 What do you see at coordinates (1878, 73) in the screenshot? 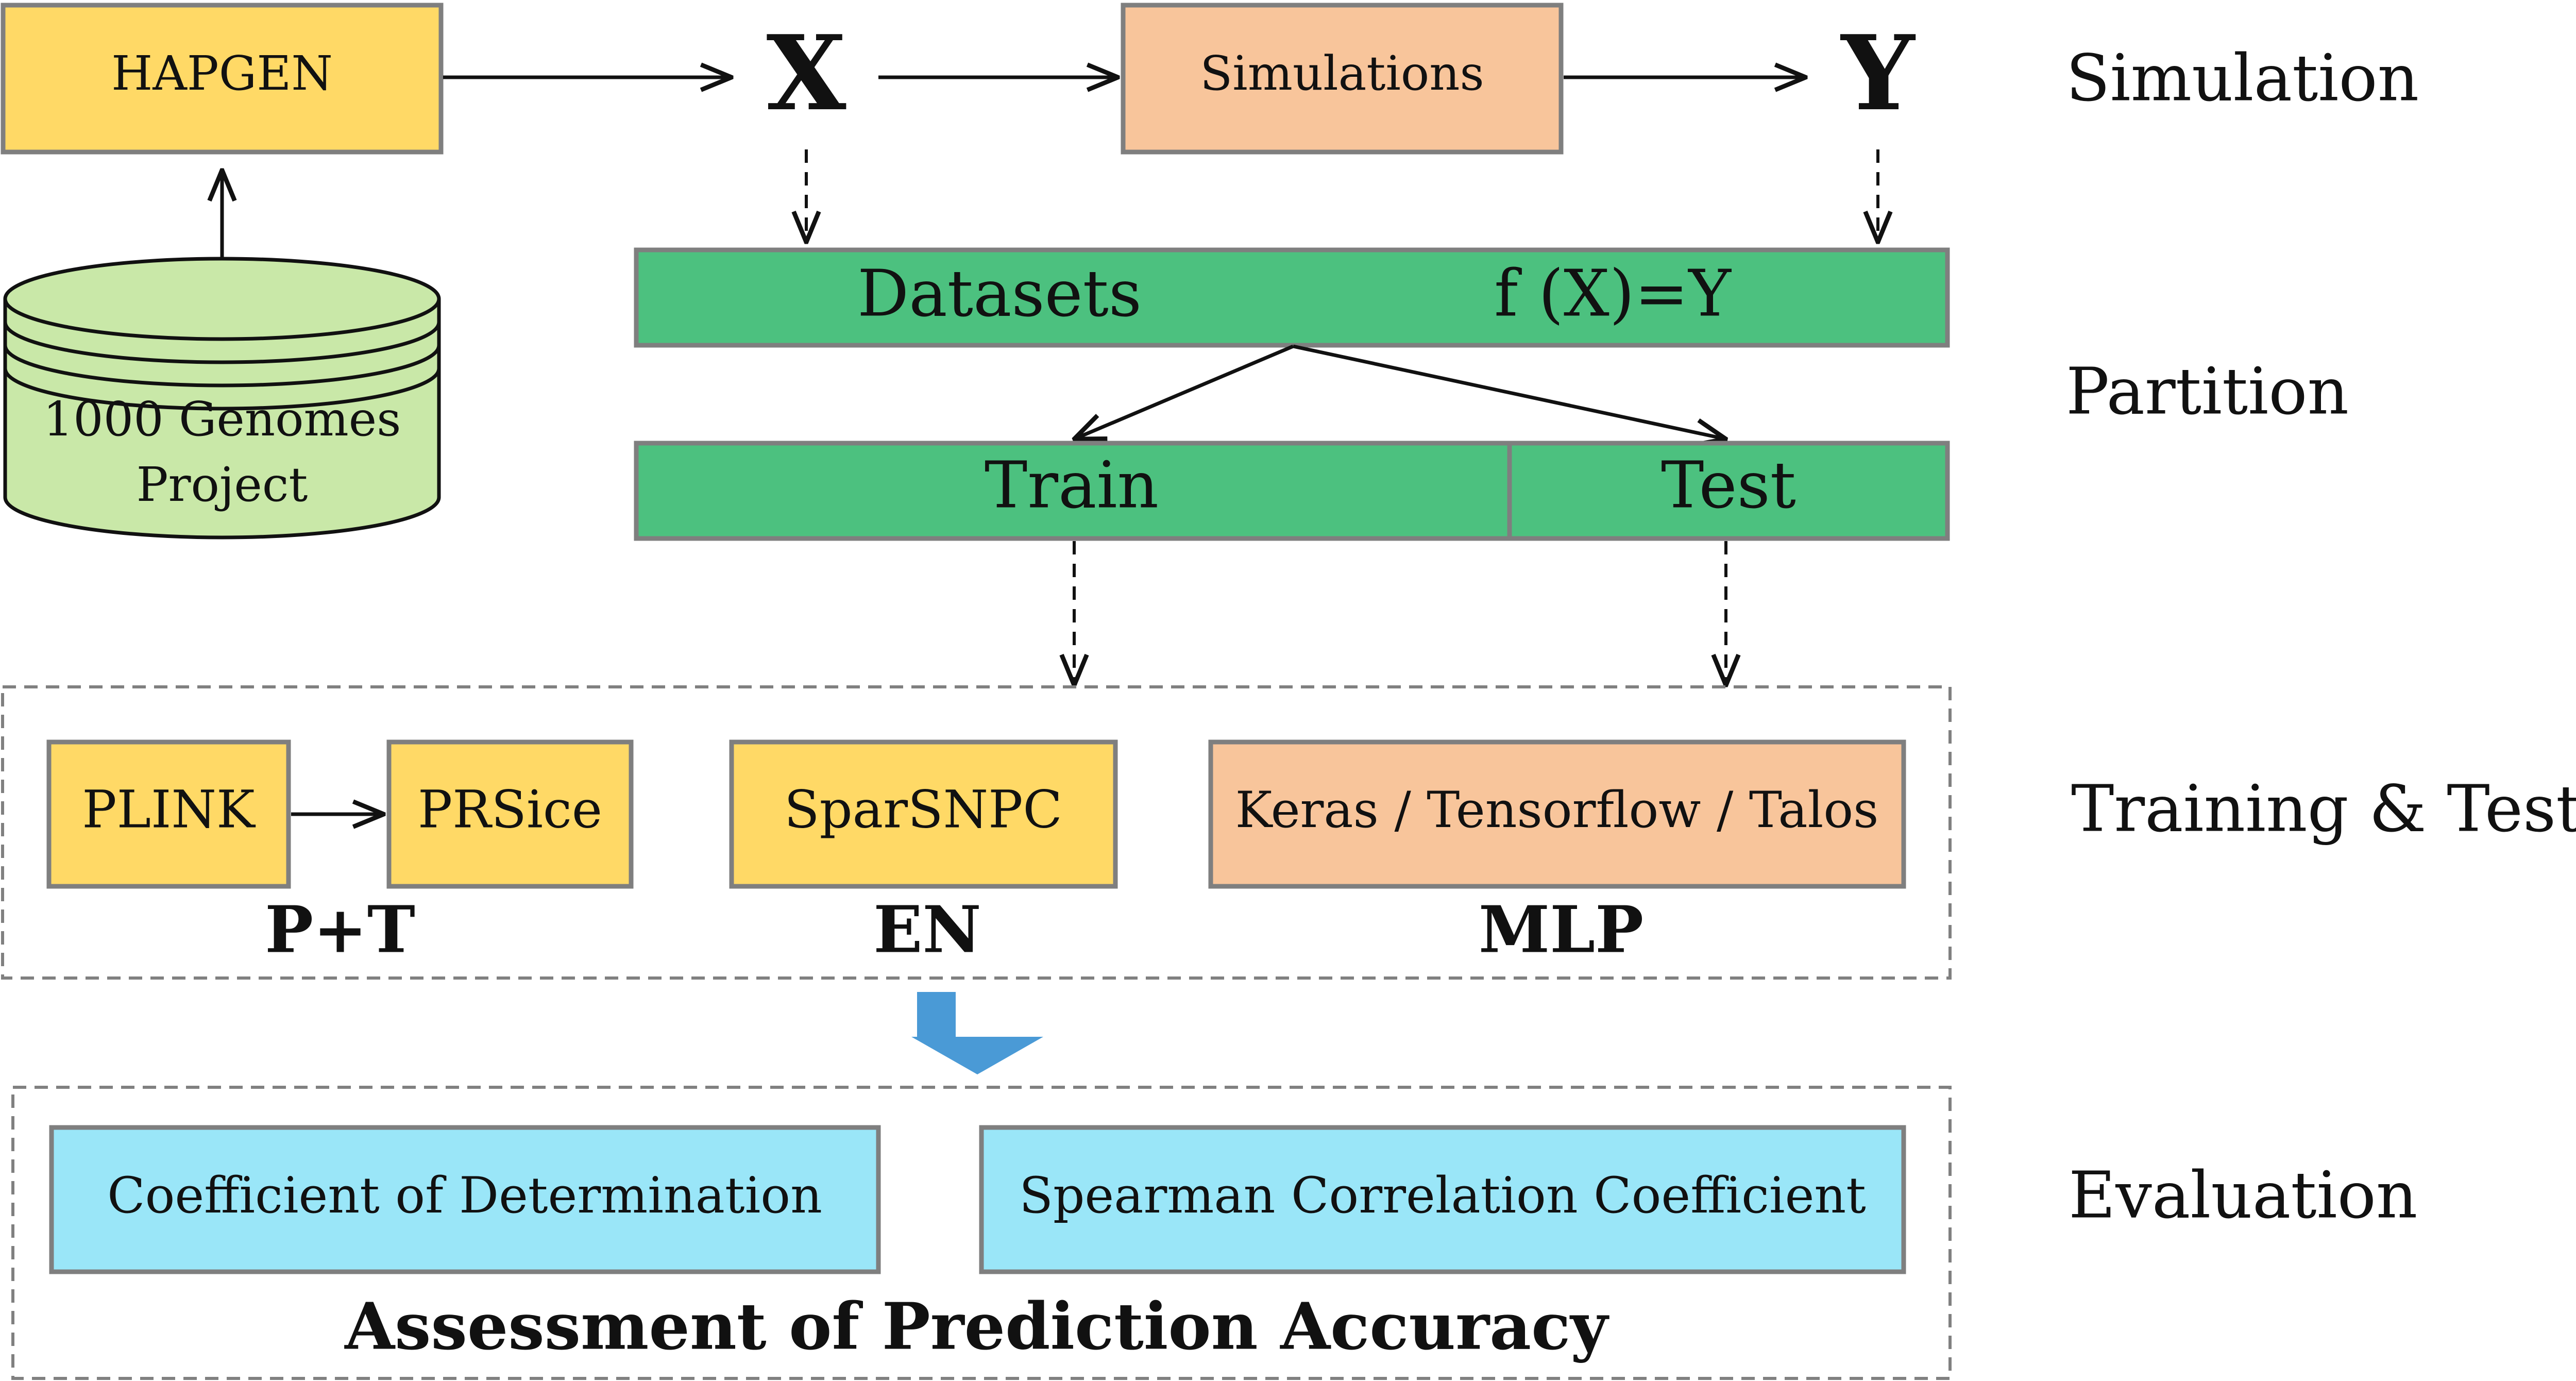
I see `y-variable: Y` at bounding box center [1878, 73].